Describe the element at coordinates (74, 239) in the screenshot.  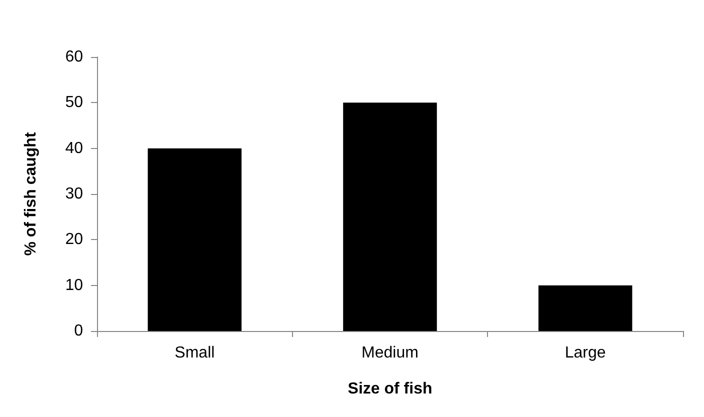
I see `y-tick-label: 20` at that location.